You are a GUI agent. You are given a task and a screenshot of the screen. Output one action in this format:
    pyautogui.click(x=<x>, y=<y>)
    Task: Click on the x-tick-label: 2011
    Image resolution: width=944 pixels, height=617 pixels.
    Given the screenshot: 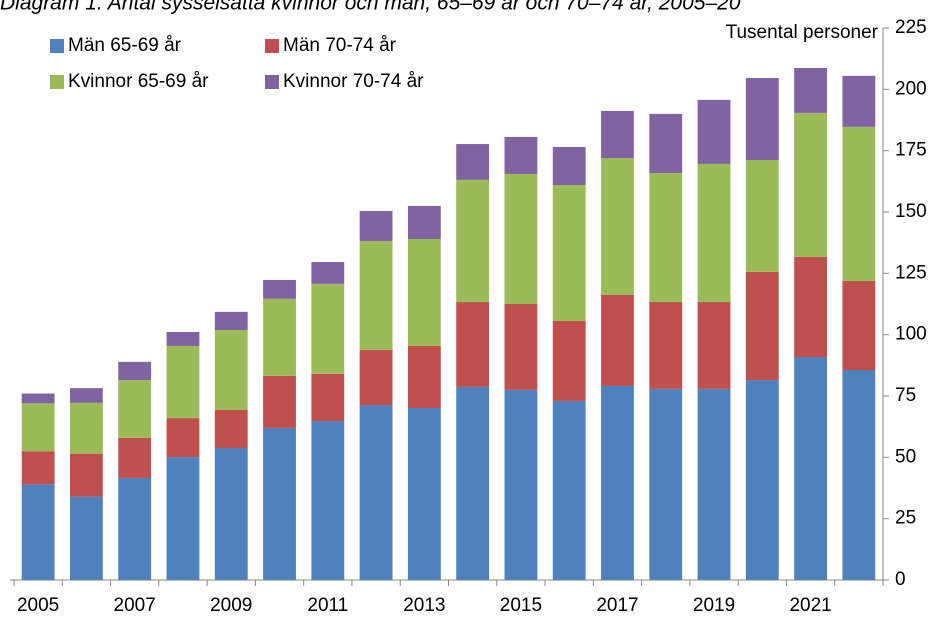 What is the action you would take?
    pyautogui.click(x=327, y=605)
    